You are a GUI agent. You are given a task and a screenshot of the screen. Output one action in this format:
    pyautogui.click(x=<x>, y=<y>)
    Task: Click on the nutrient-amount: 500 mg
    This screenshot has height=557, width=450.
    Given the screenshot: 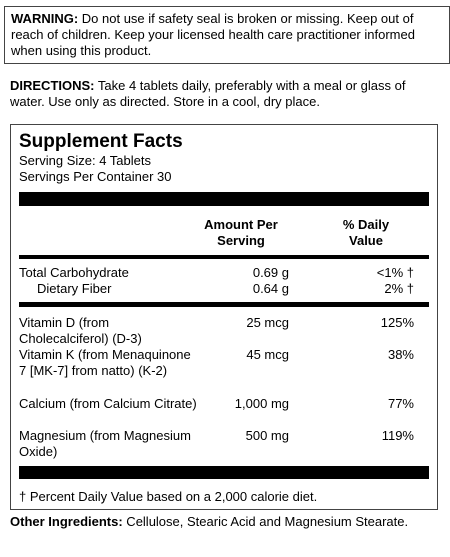 What is the action you would take?
    pyautogui.click(x=267, y=435)
    